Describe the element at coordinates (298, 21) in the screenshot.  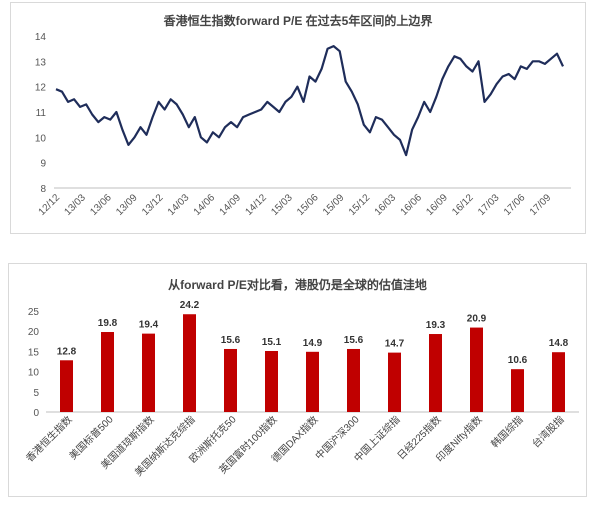
I see `line-chart-title: 香港恒生指数forward P/E 在过去5年区间的上边界` at that location.